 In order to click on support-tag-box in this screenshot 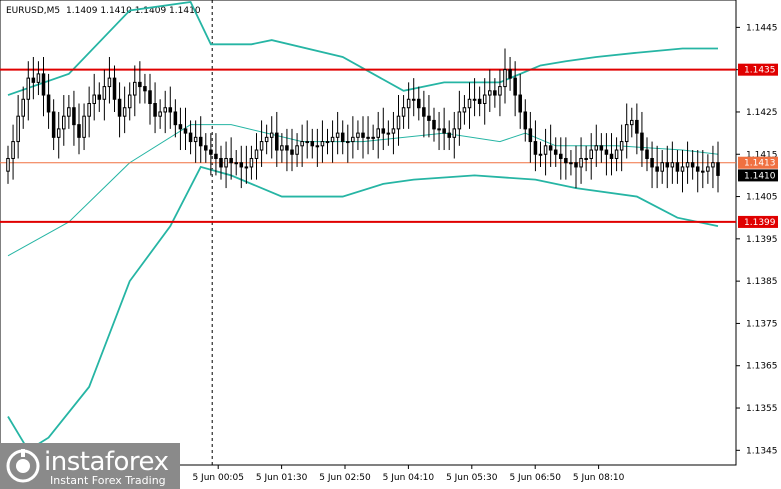, I will do `click(758, 221)`.